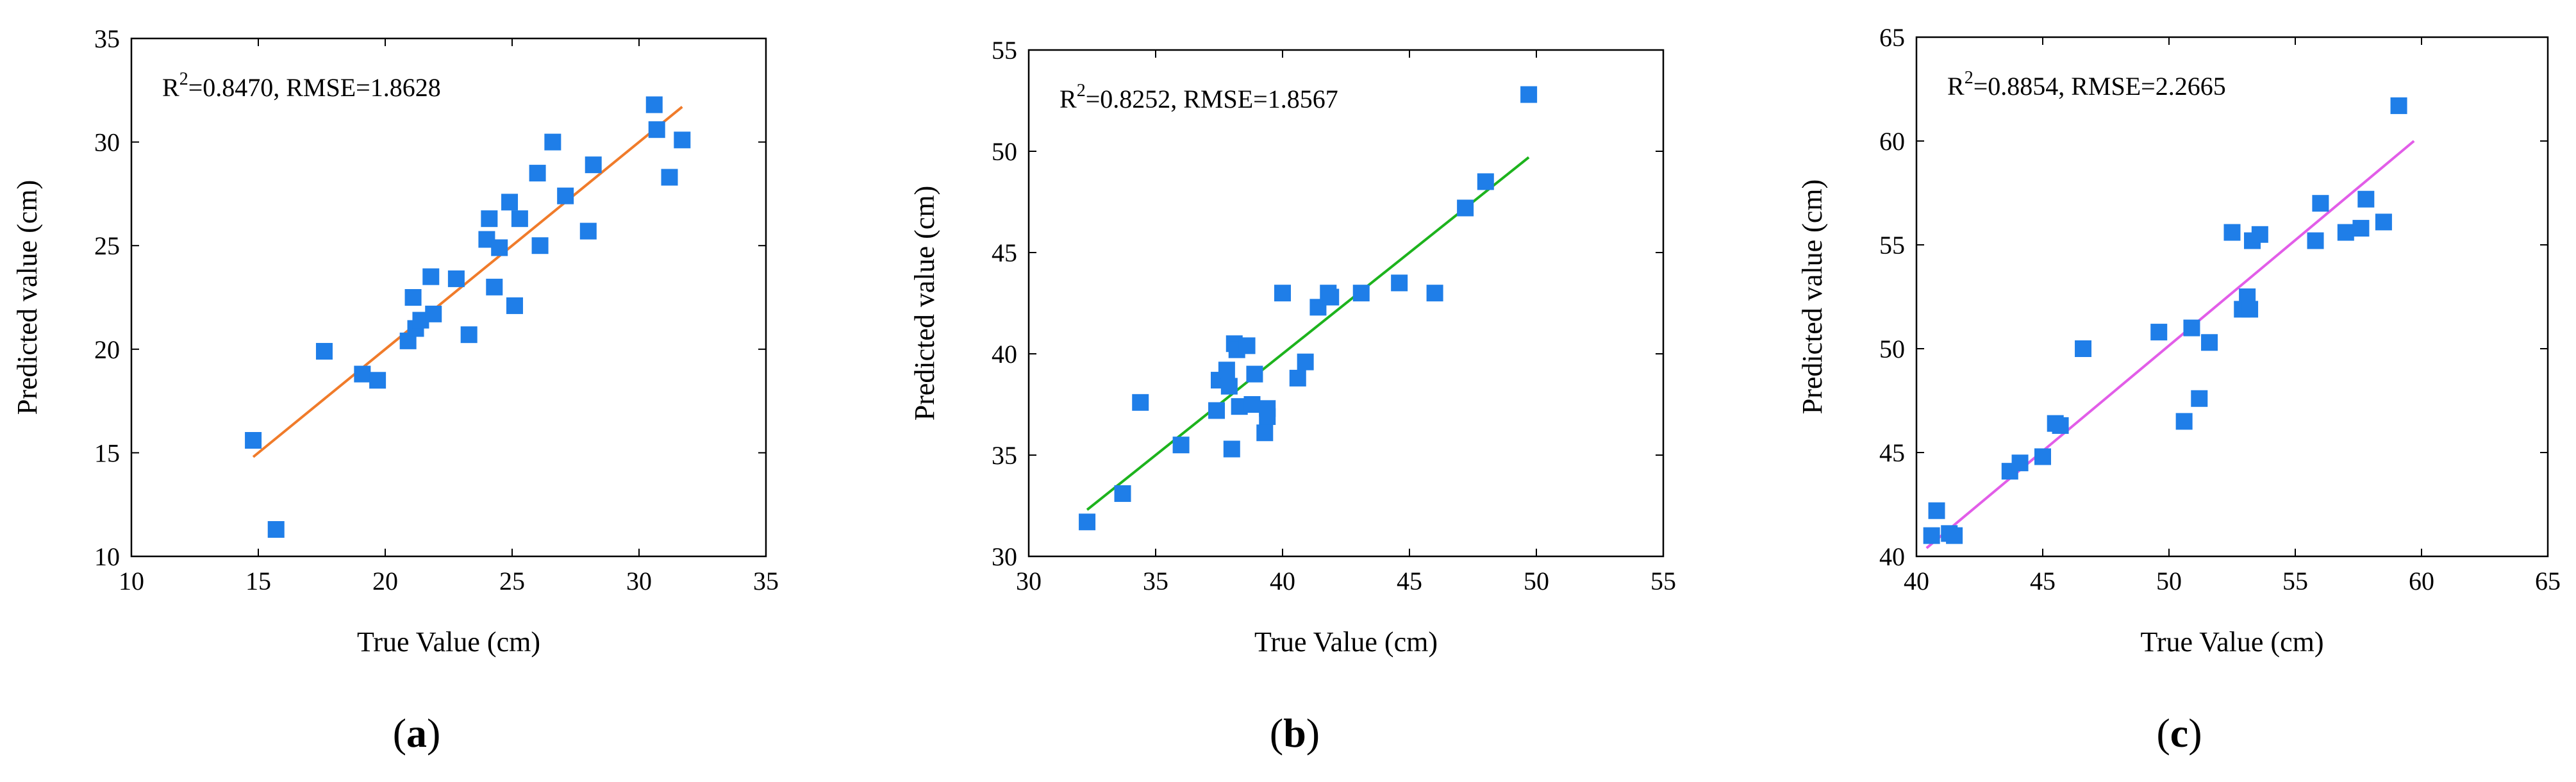 The width and height of the screenshot is (2576, 782). What do you see at coordinates (512, 581) in the screenshot?
I see `x-tick-label: 25` at bounding box center [512, 581].